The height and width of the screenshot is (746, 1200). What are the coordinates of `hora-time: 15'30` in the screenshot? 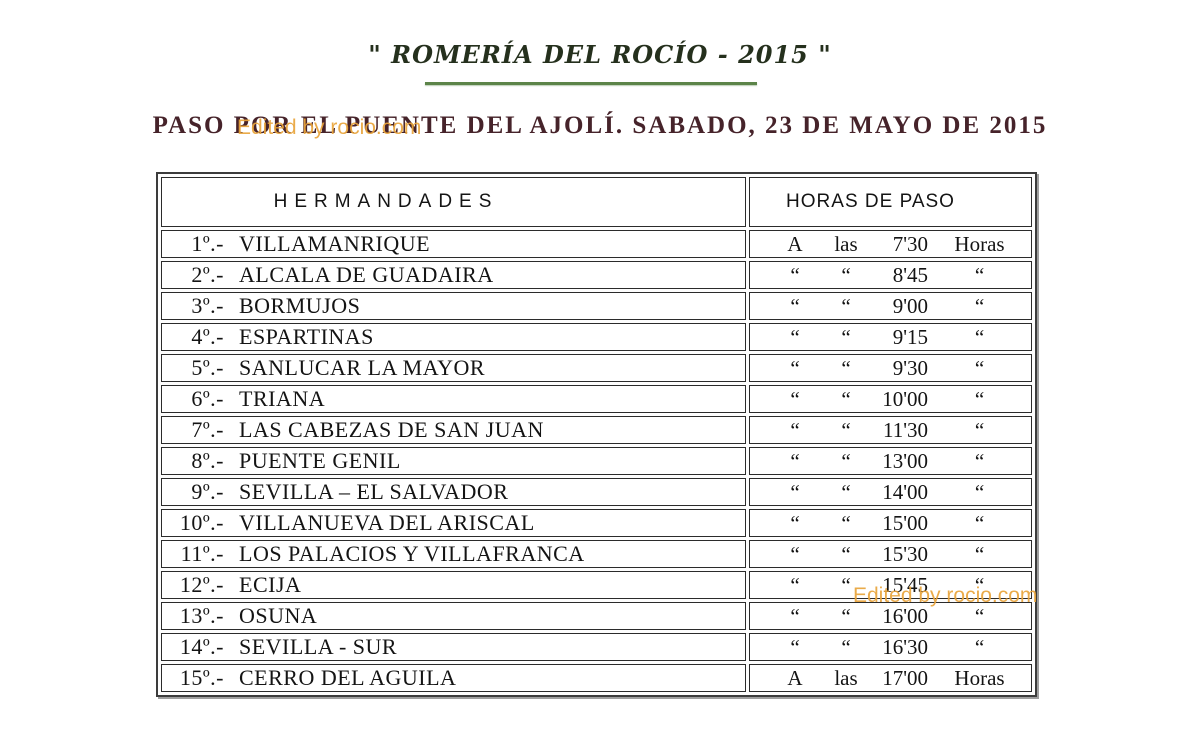 It's located at (905, 553).